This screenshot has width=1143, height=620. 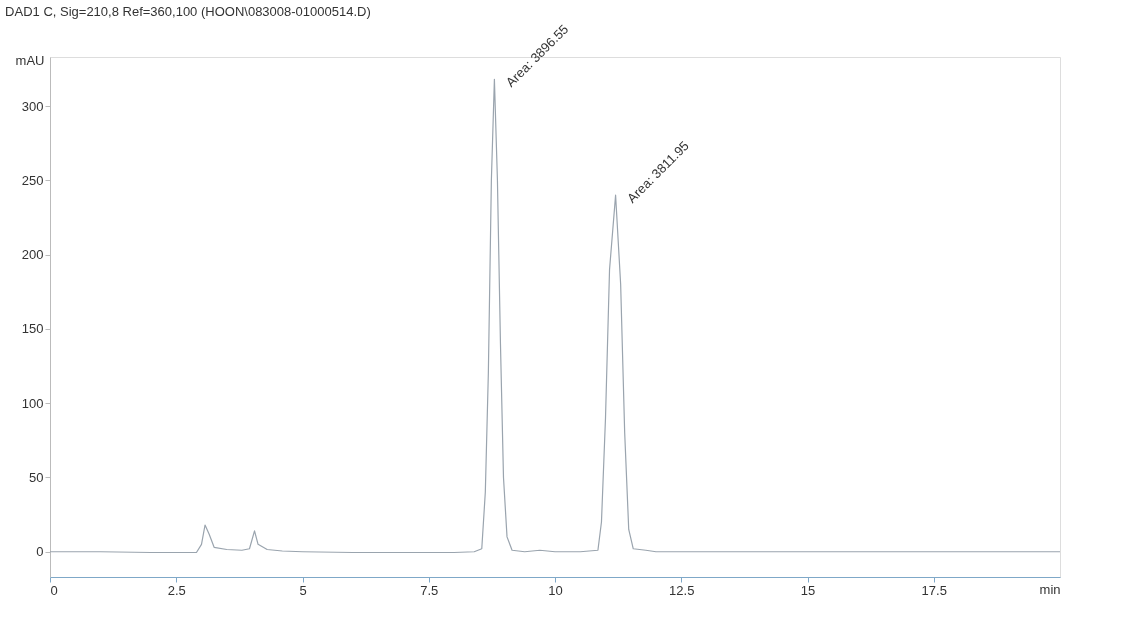 I want to click on y-axis-title: mAU, so click(x=30, y=60).